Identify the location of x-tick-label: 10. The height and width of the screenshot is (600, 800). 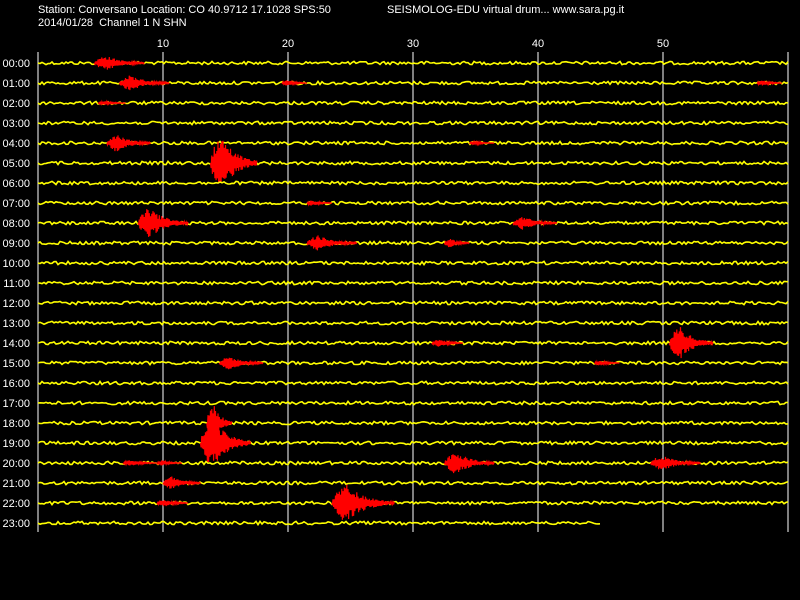
(163, 44).